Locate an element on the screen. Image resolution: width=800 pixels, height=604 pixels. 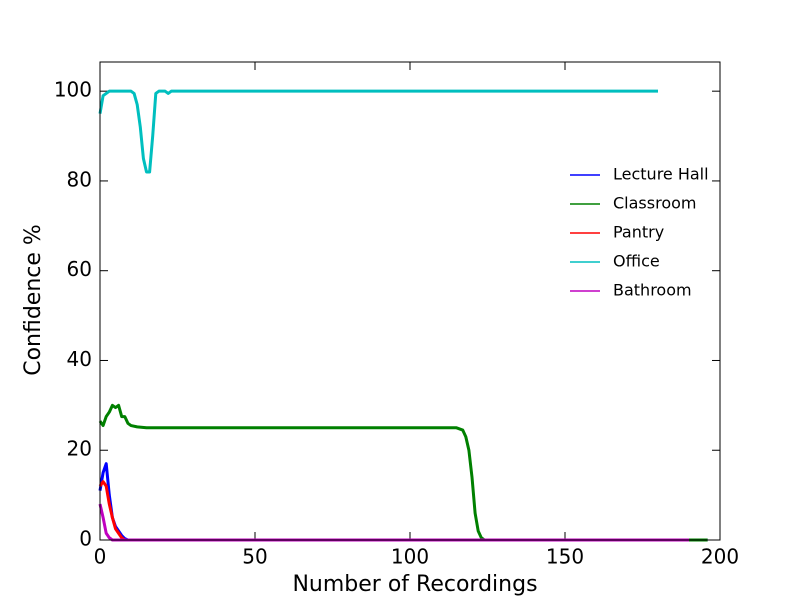
legend-label: Pantry is located at coordinates (638, 232).